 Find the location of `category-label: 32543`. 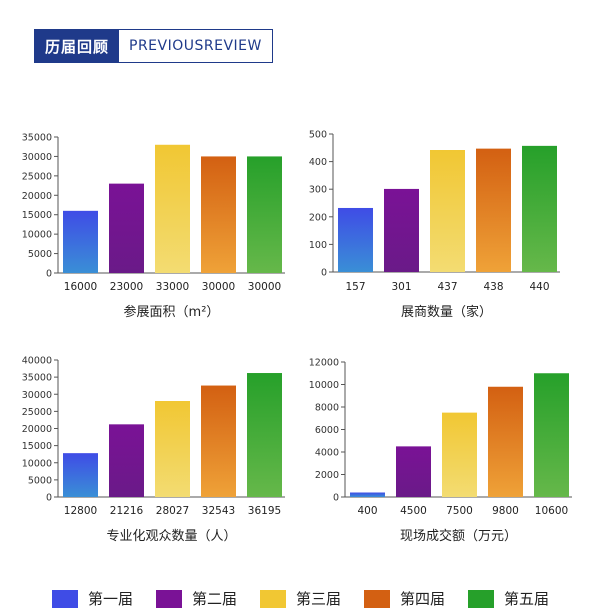

category-label: 32543 is located at coordinates (218, 511).